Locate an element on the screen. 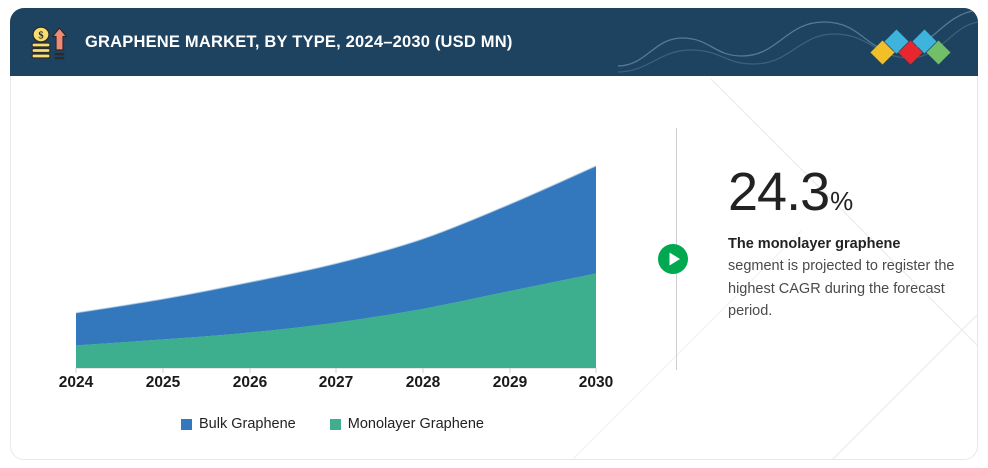  play-circle-icon is located at coordinates (673, 259).